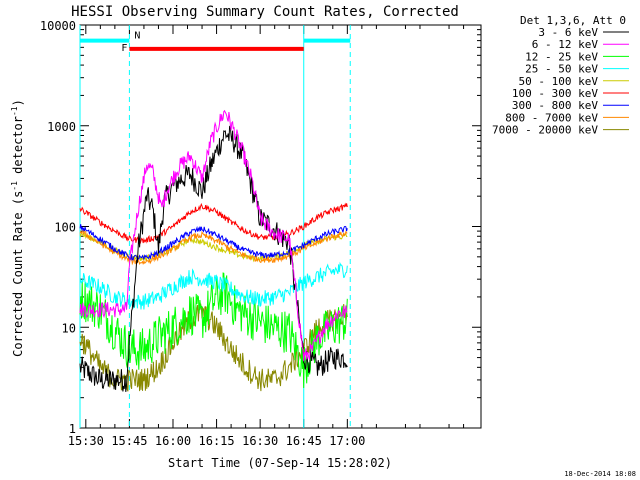 This screenshot has width=640, height=480. Describe the element at coordinates (18, 148) in the screenshot. I see `ylabel-mid: detector` at that location.